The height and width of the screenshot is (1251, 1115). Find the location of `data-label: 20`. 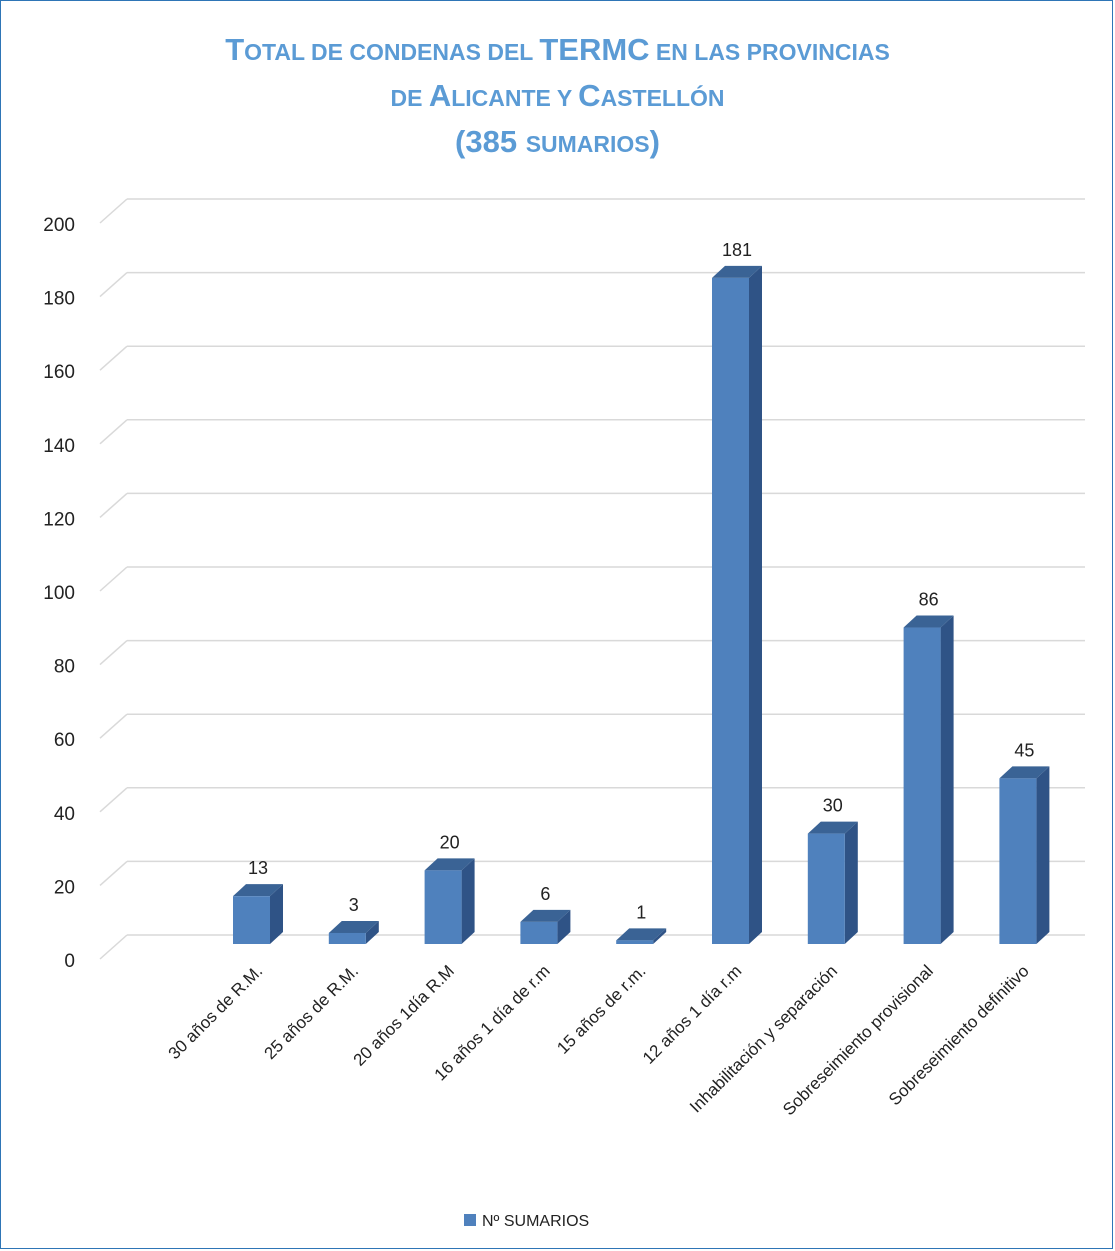

data-label: 20 is located at coordinates (450, 842).